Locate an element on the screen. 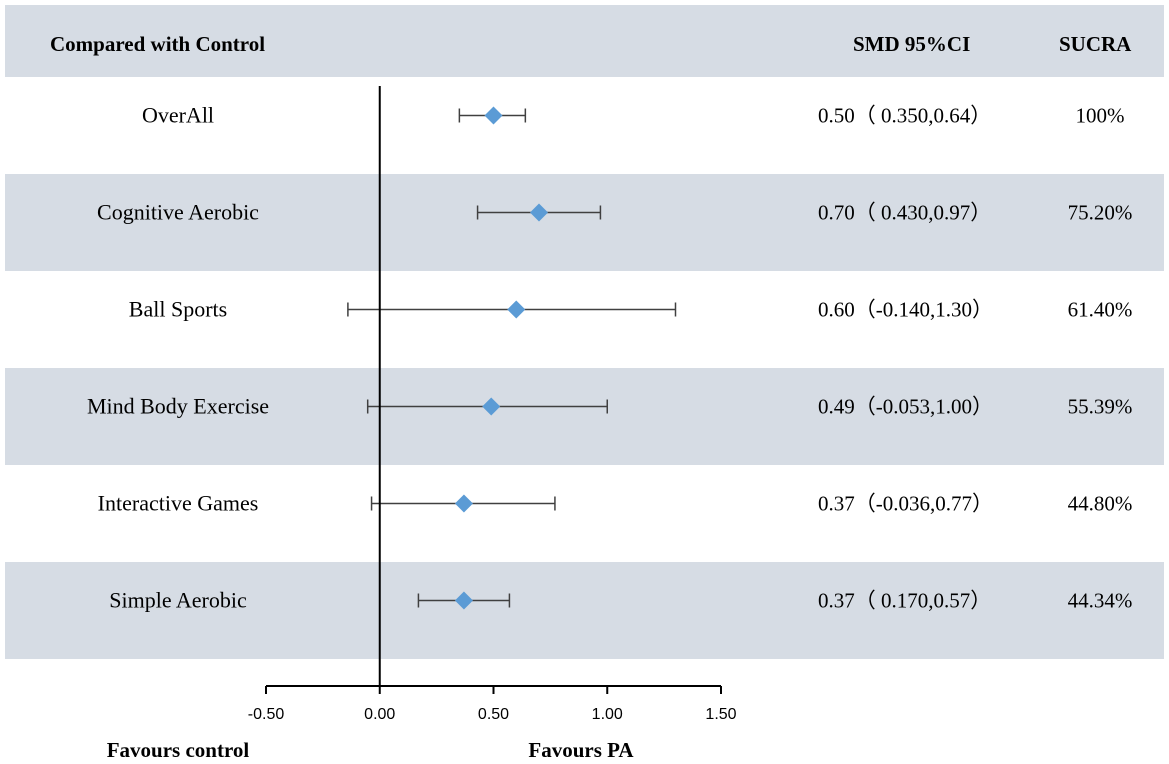  row-sucra: 44.80% is located at coordinates (1100, 504).